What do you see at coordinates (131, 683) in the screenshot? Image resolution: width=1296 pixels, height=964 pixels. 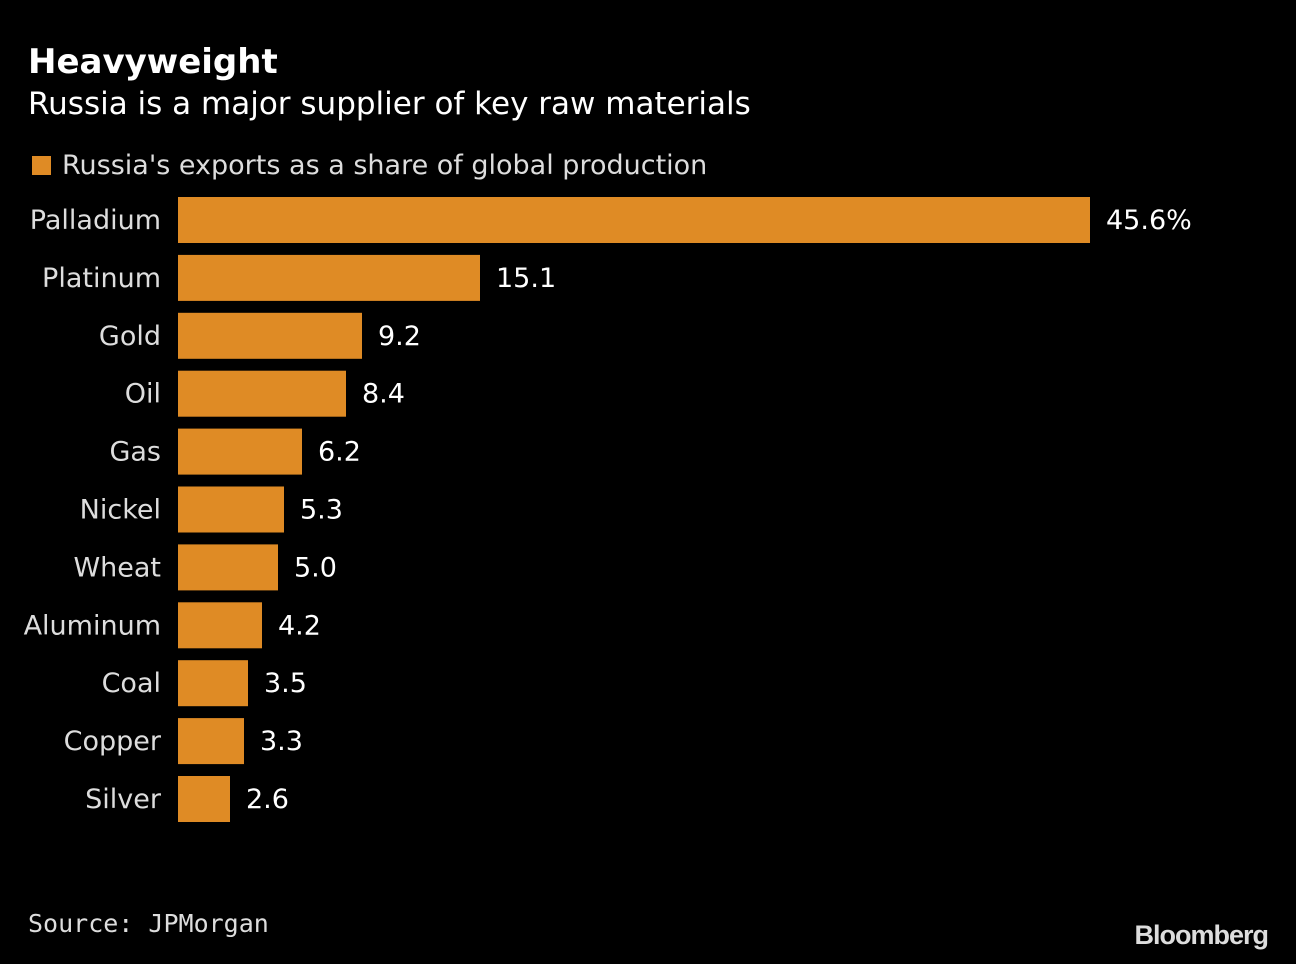 I see `category-label: Coal` at bounding box center [131, 683].